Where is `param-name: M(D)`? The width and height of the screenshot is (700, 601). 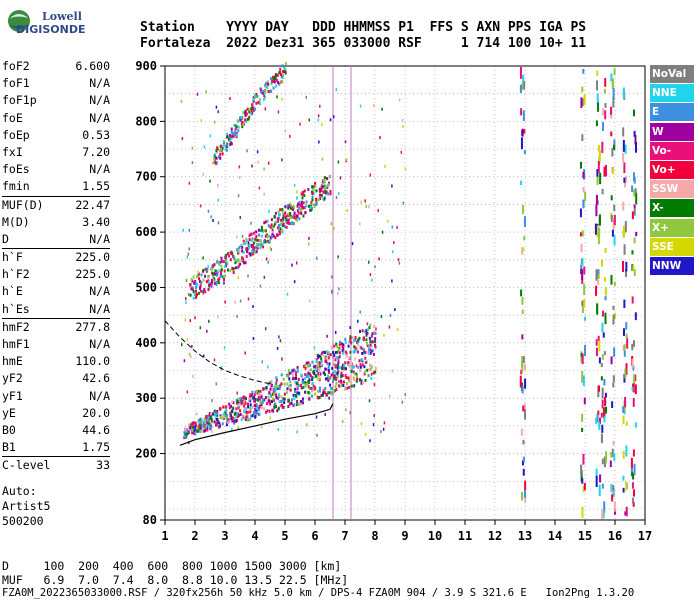
param-name: M(D) is located at coordinates (16, 221).